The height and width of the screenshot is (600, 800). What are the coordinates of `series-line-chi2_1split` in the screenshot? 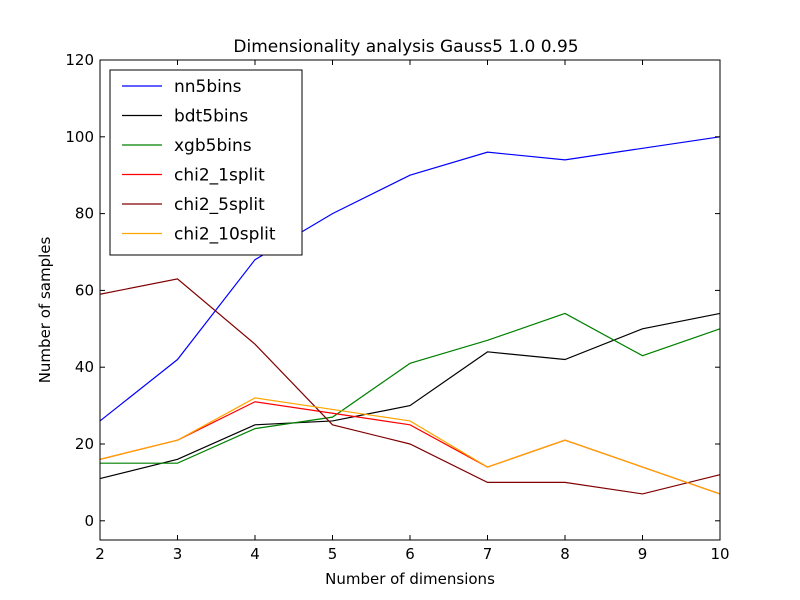 It's located at (410, 448).